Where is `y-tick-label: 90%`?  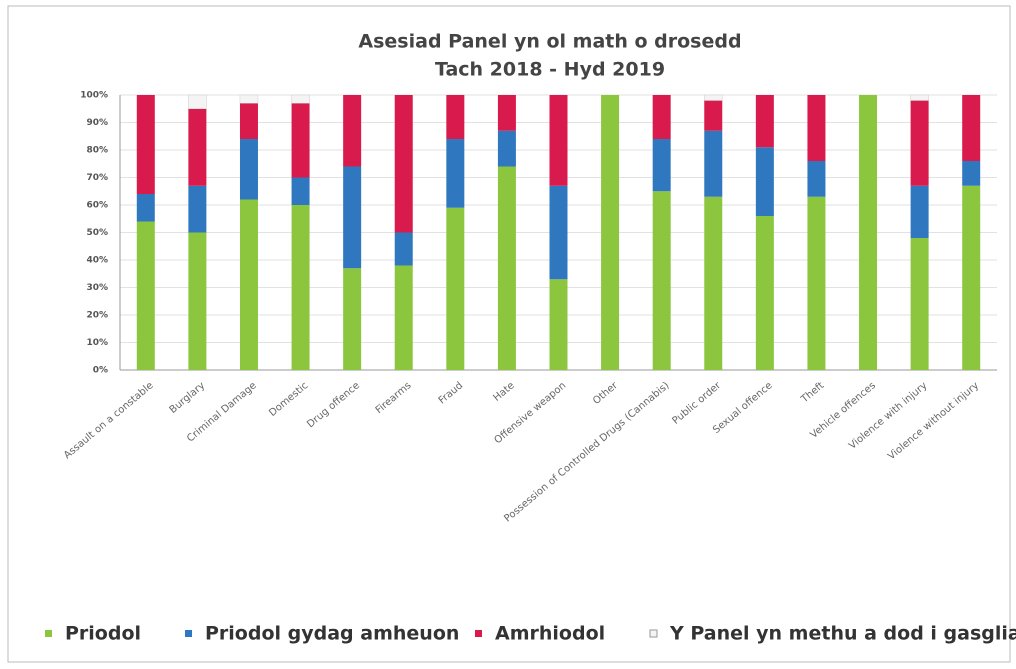
y-tick-label: 90% is located at coordinates (97, 123).